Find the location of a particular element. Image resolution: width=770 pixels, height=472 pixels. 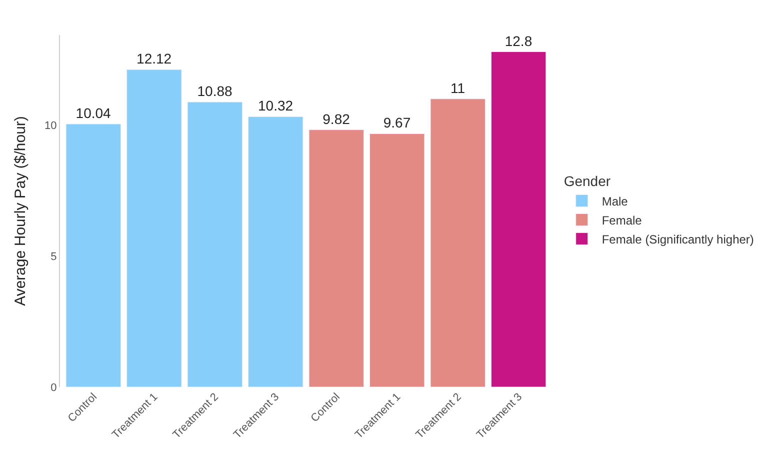

data-label: 11 is located at coordinates (458, 88).